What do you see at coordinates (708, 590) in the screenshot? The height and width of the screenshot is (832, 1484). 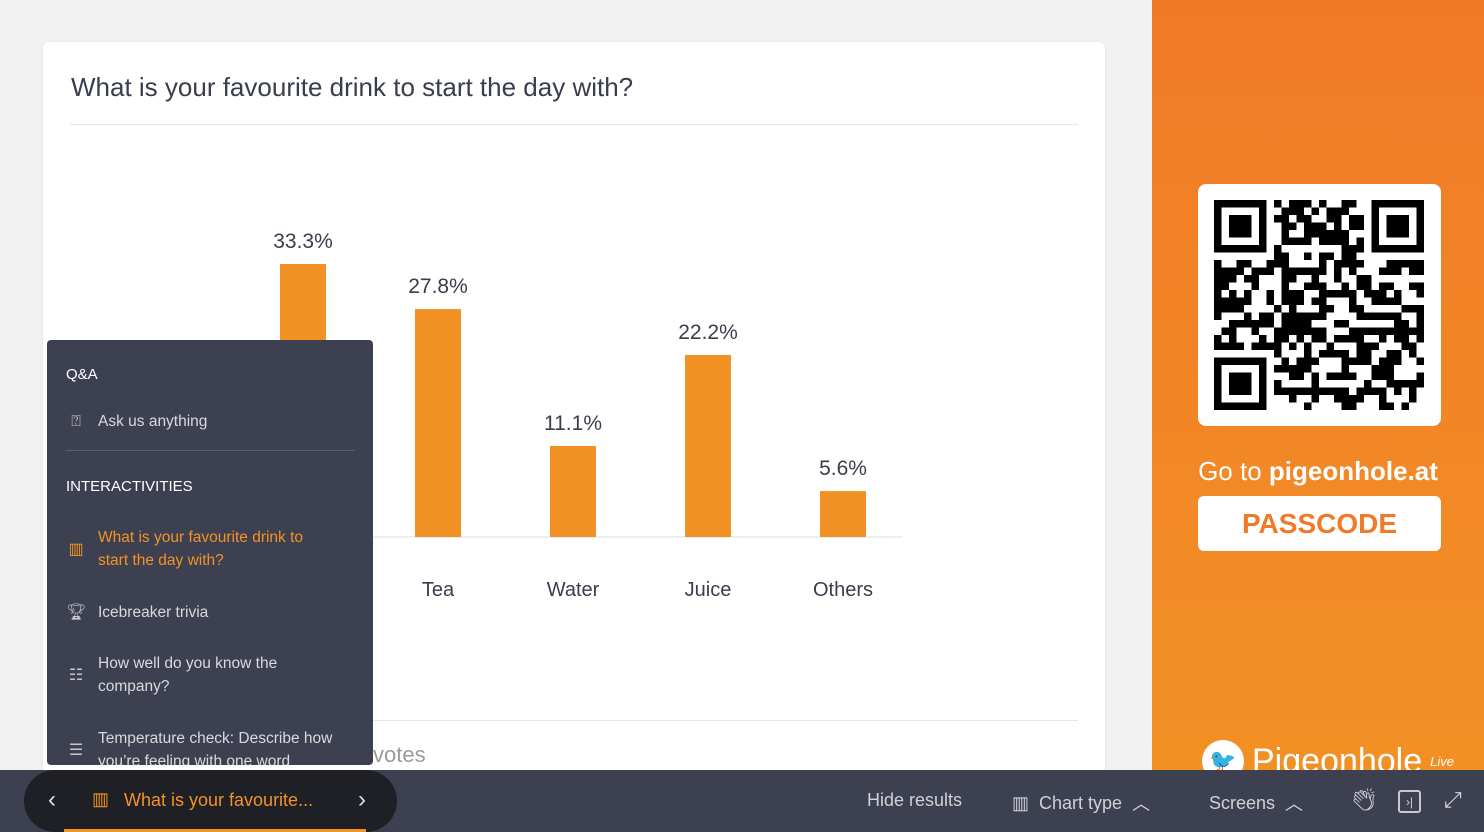 I see `category-label: Juice` at bounding box center [708, 590].